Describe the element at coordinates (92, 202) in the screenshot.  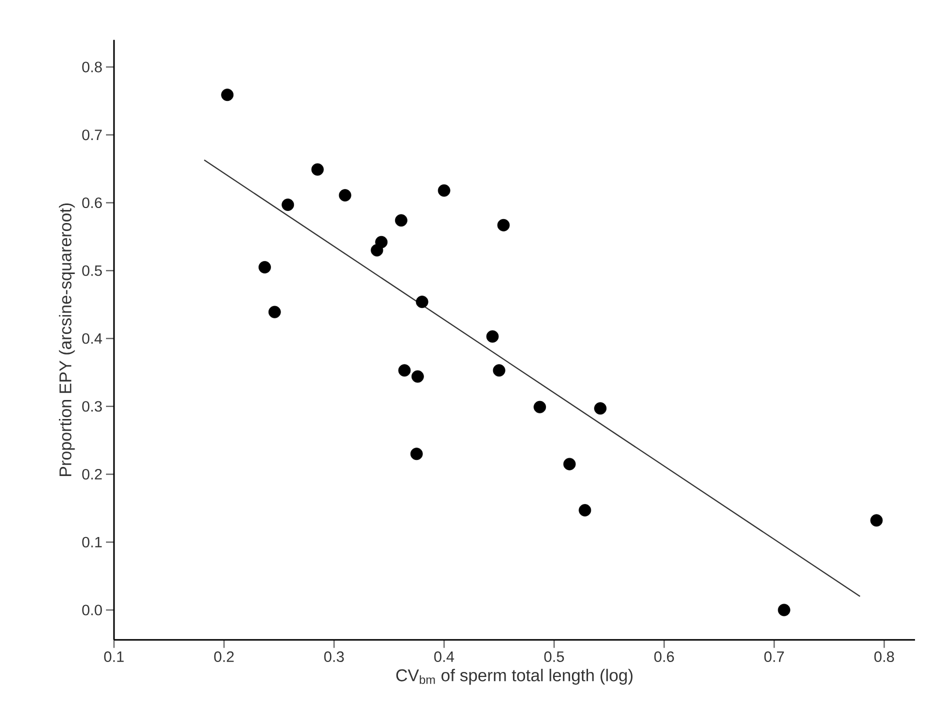
I see `y-tick-label: 0.6` at that location.